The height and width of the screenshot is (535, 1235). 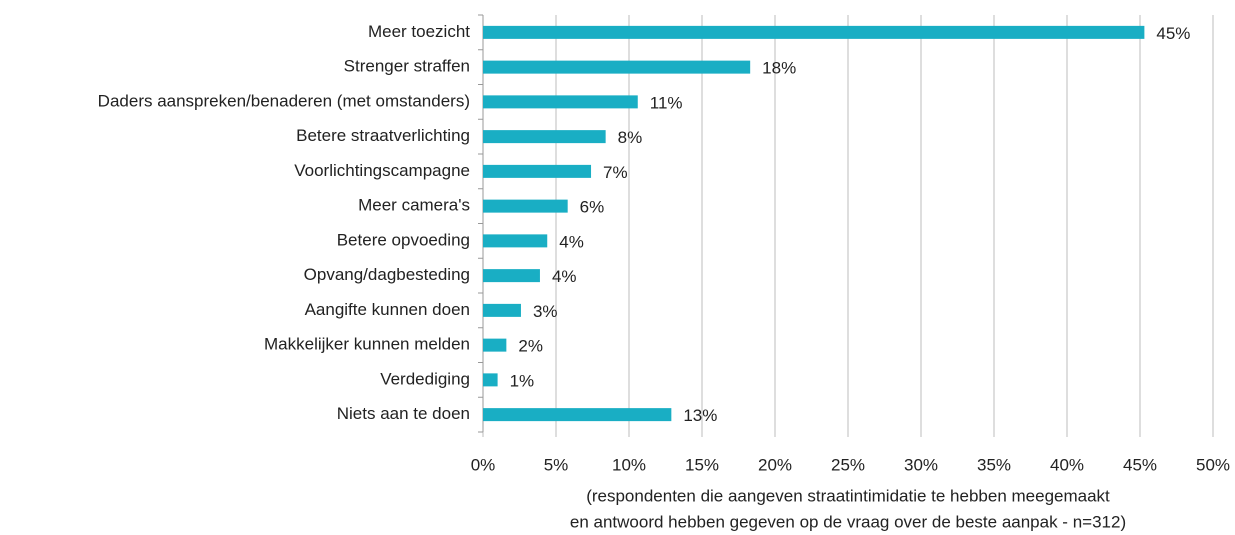 What do you see at coordinates (700, 415) in the screenshot?
I see `data-label: 13%` at bounding box center [700, 415].